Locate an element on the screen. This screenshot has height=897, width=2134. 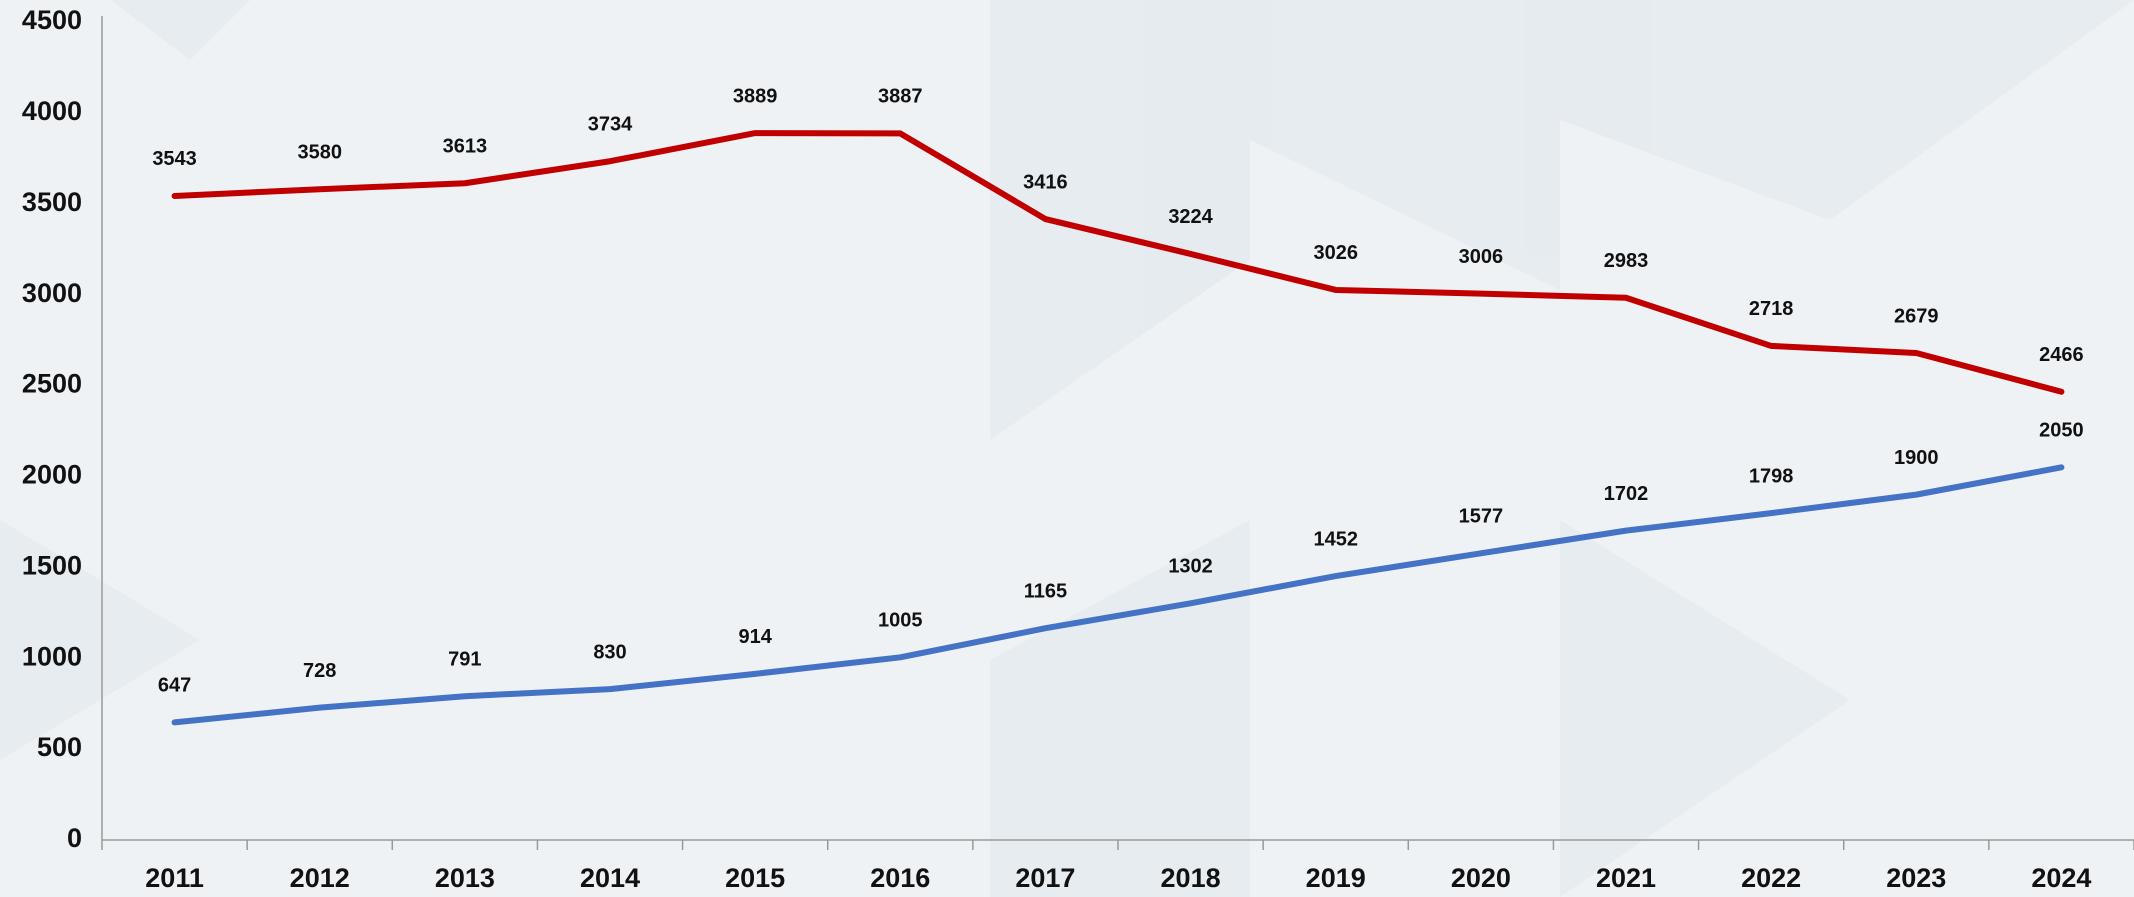
data-label: 1702 is located at coordinates (1626, 494).